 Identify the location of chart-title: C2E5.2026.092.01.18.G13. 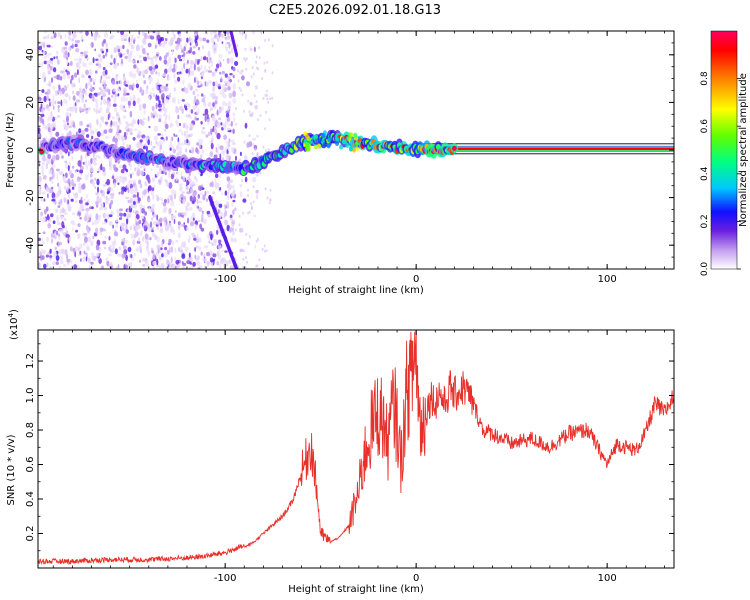
(355, 10).